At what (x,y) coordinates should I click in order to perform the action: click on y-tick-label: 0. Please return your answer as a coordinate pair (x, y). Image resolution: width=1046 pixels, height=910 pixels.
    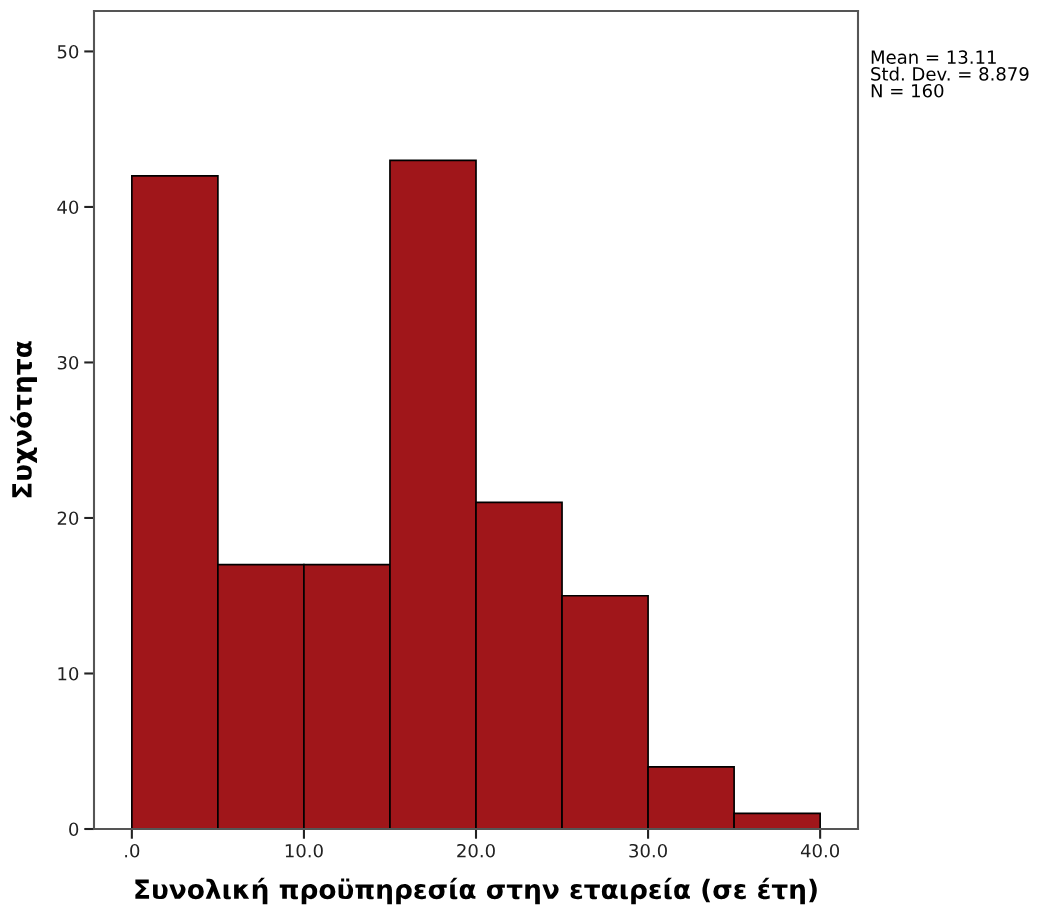
    Looking at the image, I should click on (74, 829).